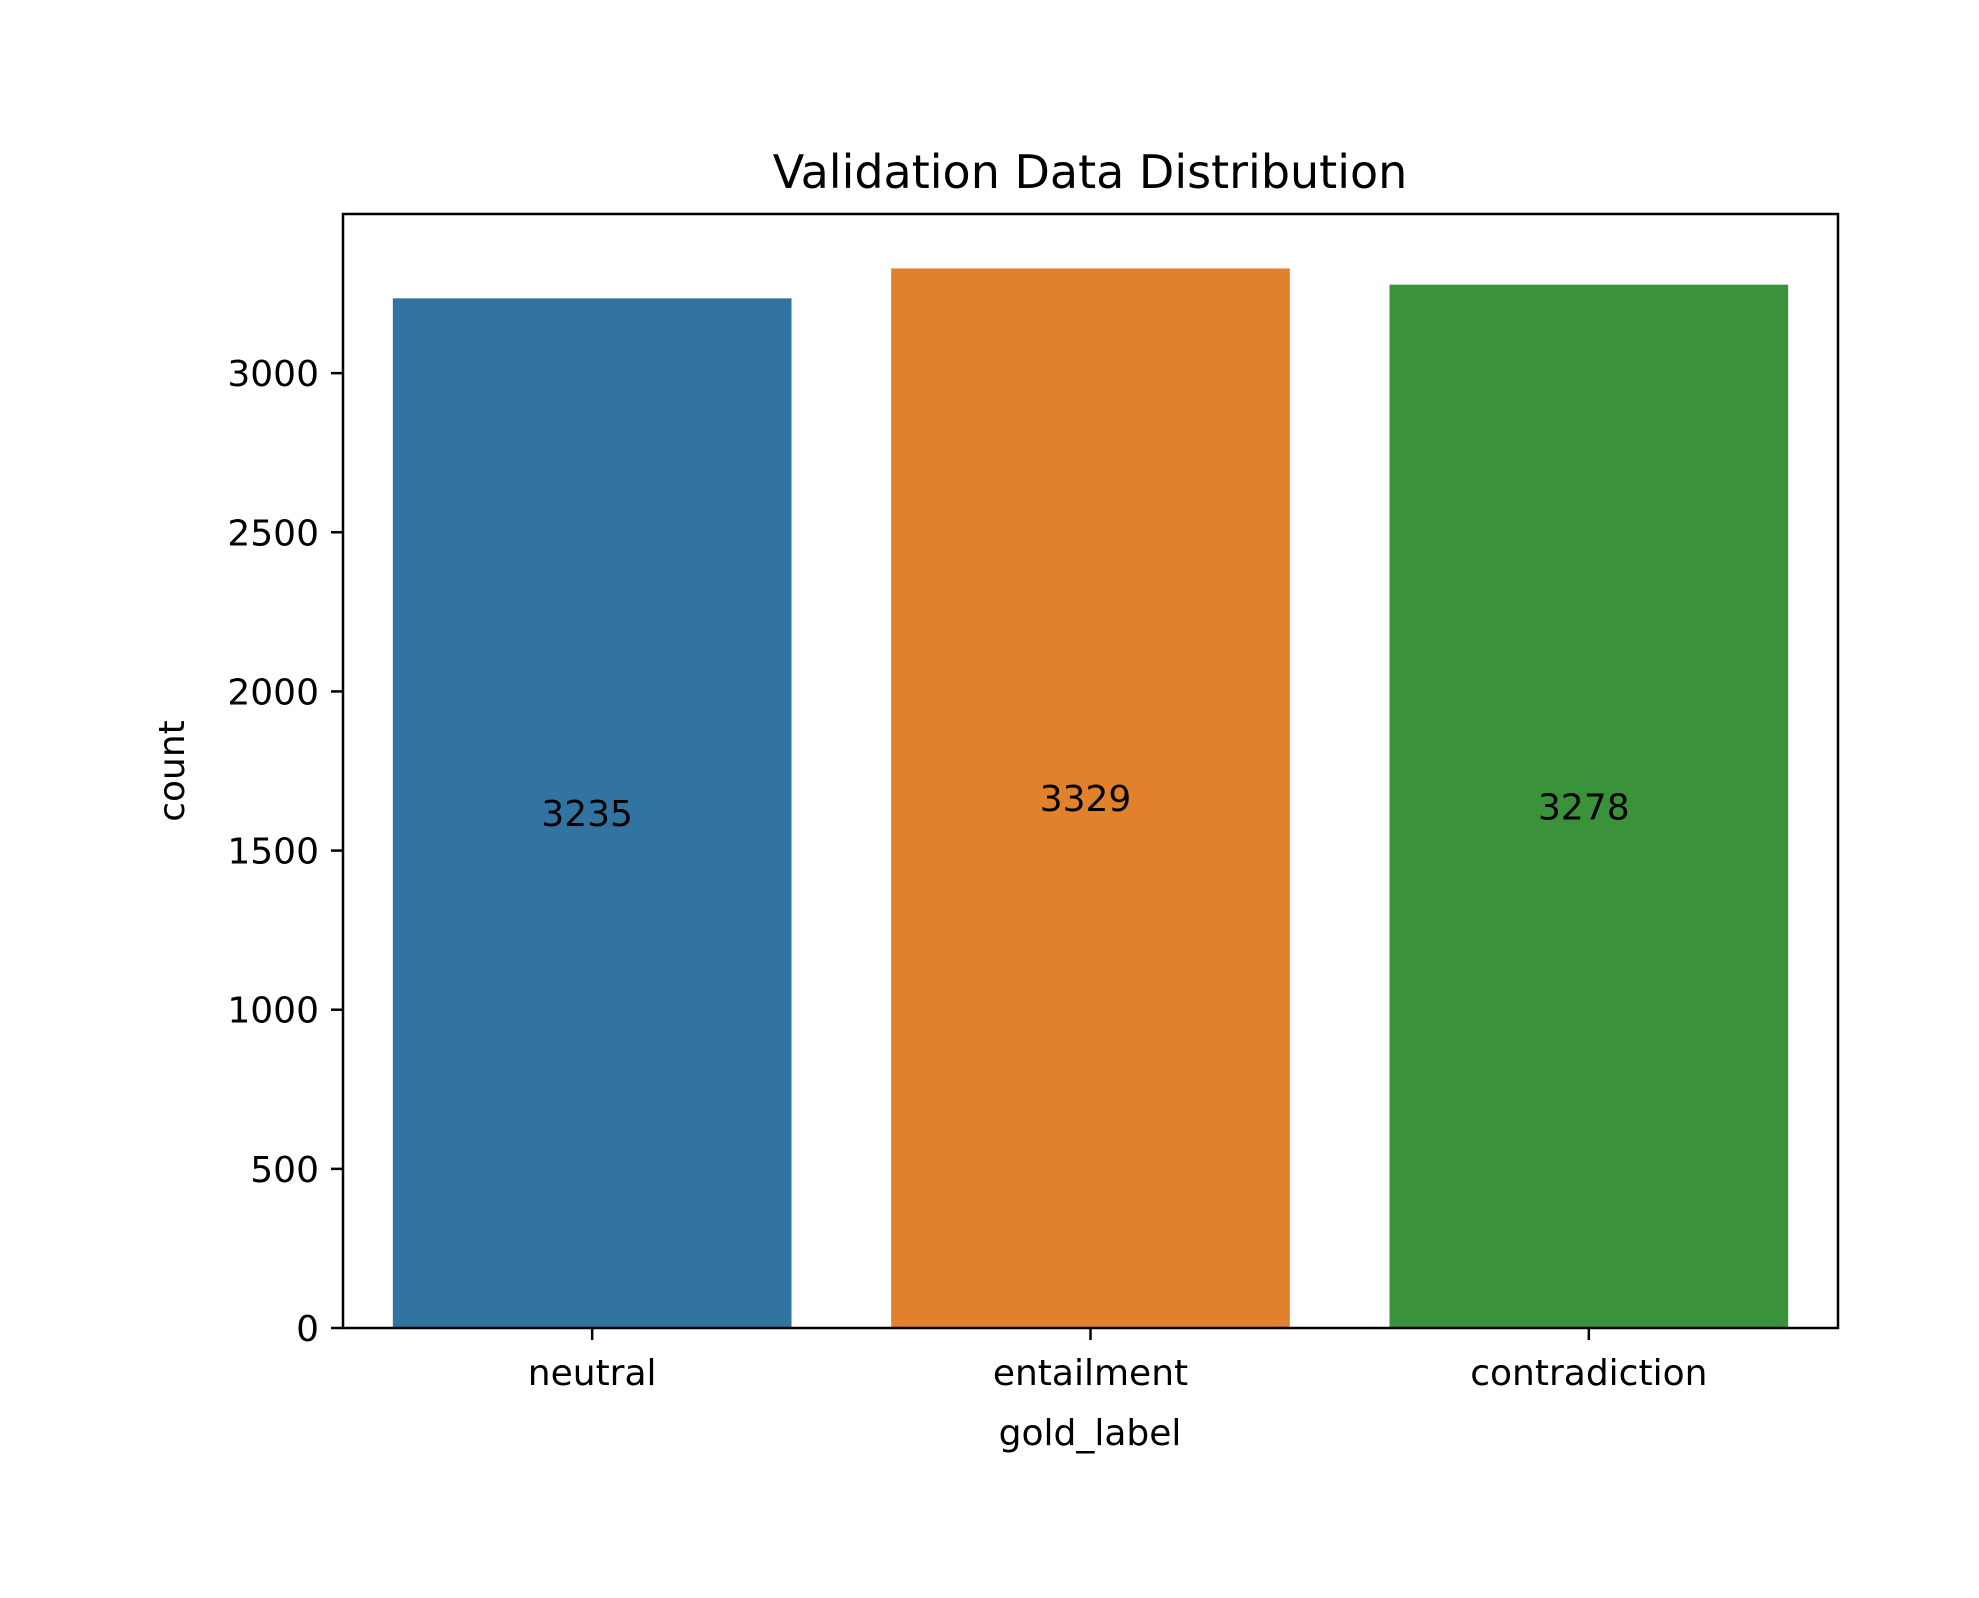 This screenshot has height=1598, width=1979. I want to click on x-axis-label: gold_label, so click(1090, 1433).